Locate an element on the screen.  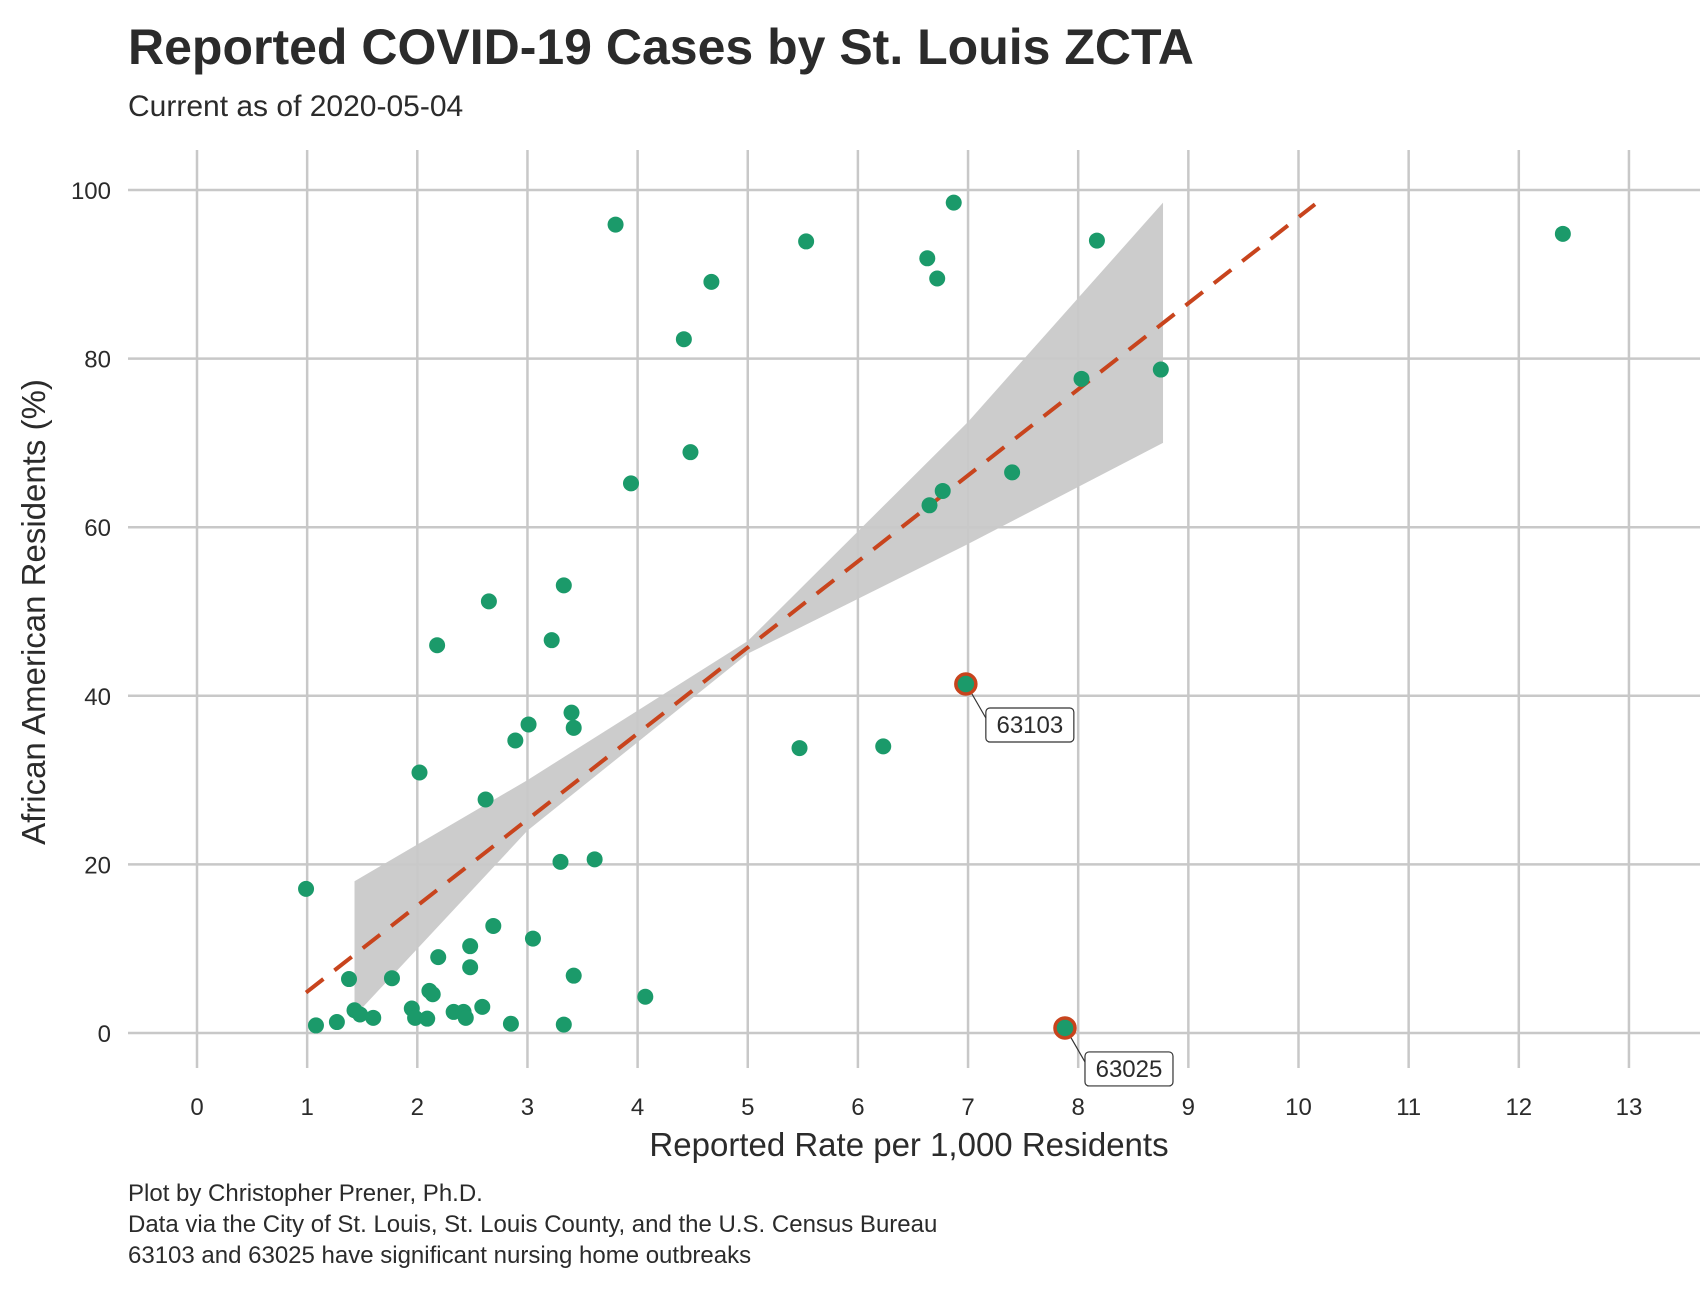
x-tick-label: 3 is located at coordinates (527, 1107).